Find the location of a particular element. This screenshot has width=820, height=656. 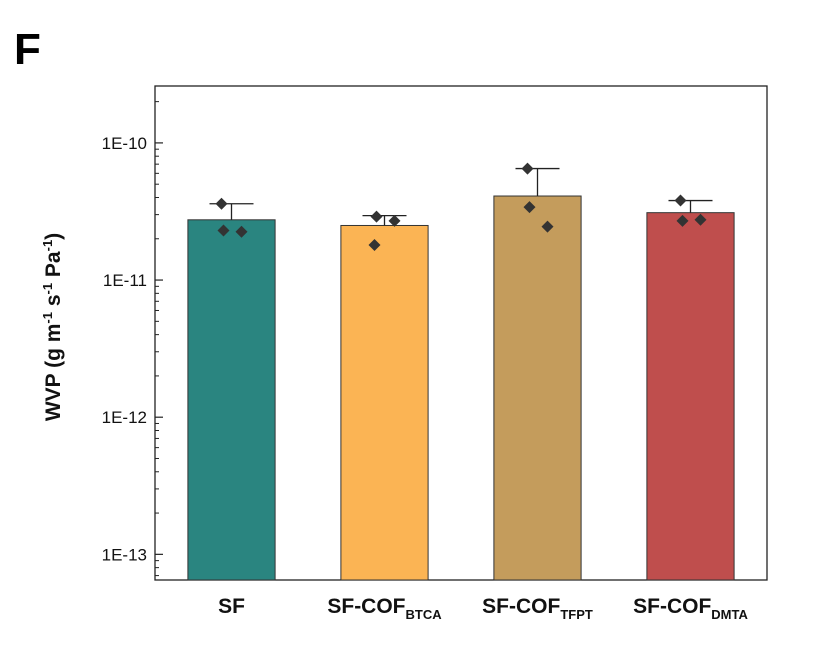

category-label: SF-COFBTCA is located at coordinates (384, 608).